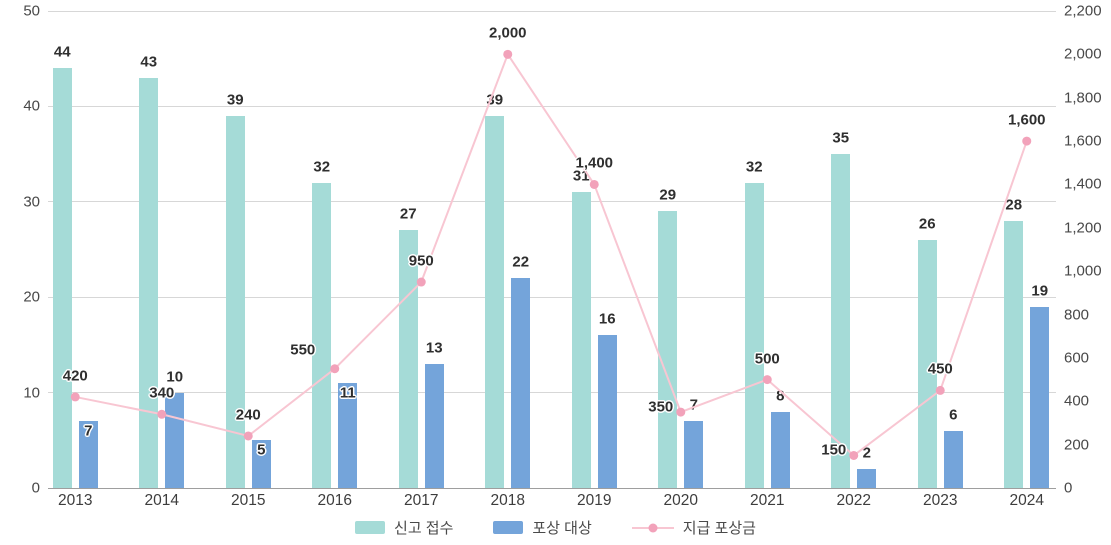 The width and height of the screenshot is (1111, 545). Describe the element at coordinates (322, 335) in the screenshot. I see `report-bar-2016` at that location.